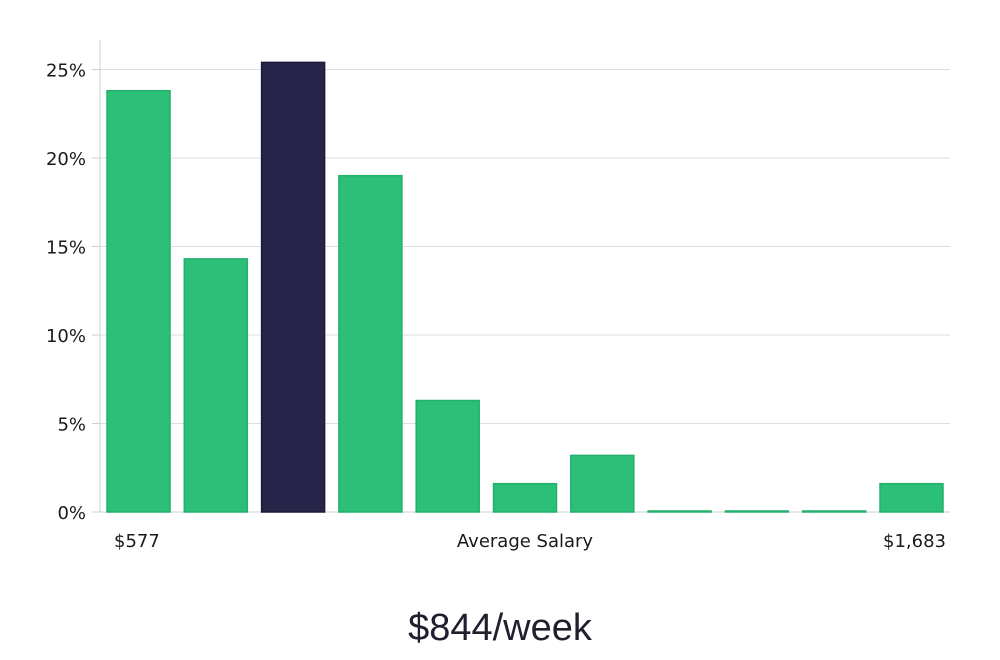 Image resolution: width=1000 pixels, height=660 pixels. What do you see at coordinates (66, 248) in the screenshot?
I see `y-tick-label: 15%` at bounding box center [66, 248].